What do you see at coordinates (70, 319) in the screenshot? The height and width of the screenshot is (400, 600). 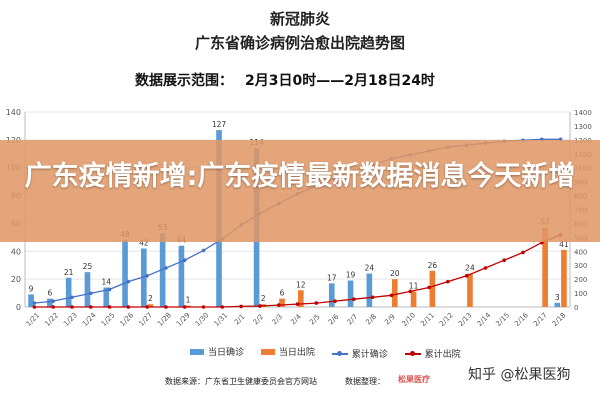 I see `x-tick-label: 1/23` at bounding box center [70, 319].